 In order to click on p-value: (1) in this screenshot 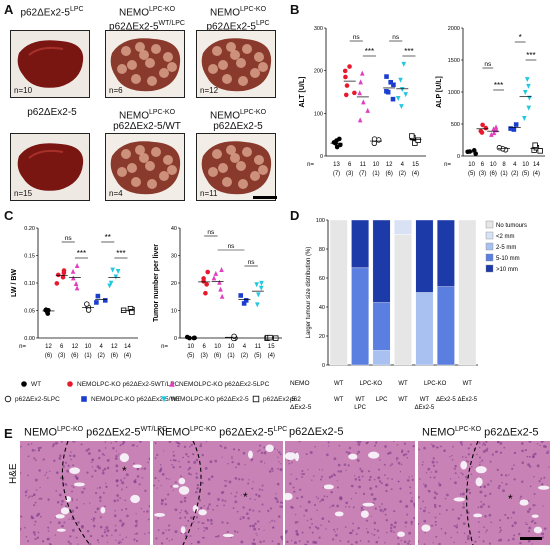, I will do `click(375, 174)`.